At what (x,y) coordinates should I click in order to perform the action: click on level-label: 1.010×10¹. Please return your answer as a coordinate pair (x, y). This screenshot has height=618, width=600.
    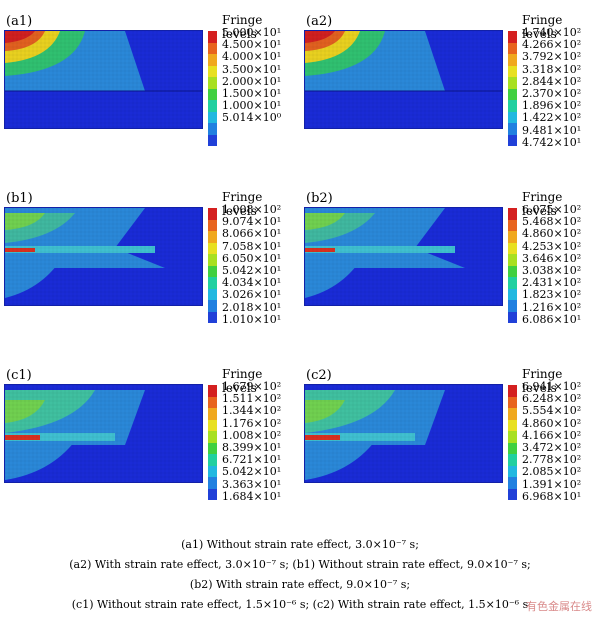
    Looking at the image, I should click on (252, 319).